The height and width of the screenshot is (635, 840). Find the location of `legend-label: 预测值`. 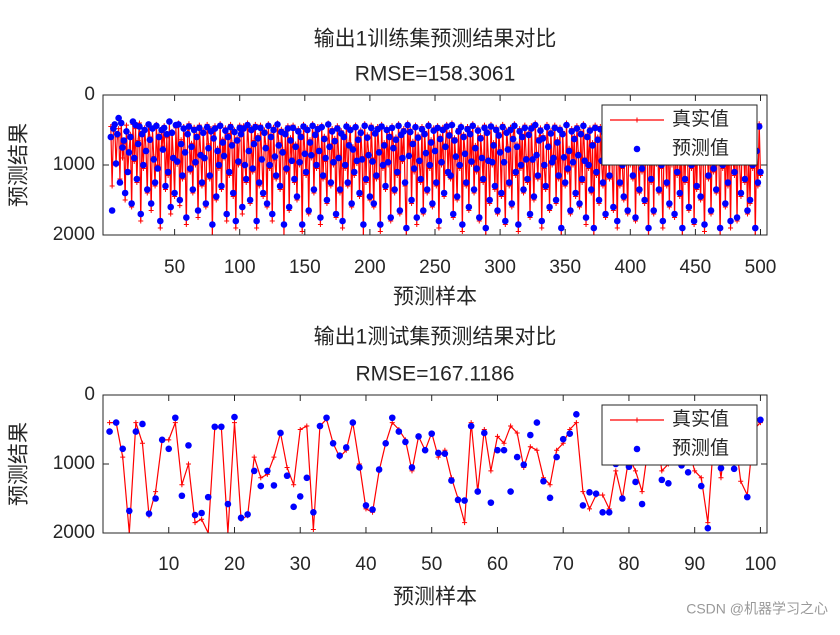

legend-label: 预测值 is located at coordinates (700, 148).